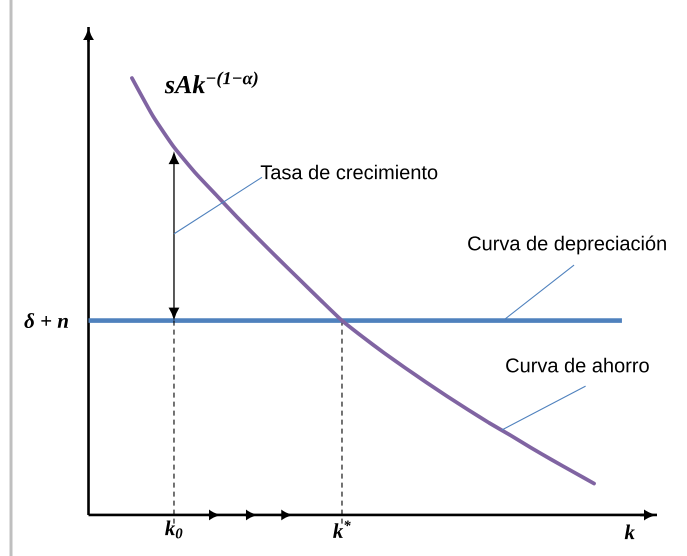 This screenshot has height=556, width=687. Describe the element at coordinates (173, 529) in the screenshot. I see `x-tick-label: k$_{0}$` at that location.